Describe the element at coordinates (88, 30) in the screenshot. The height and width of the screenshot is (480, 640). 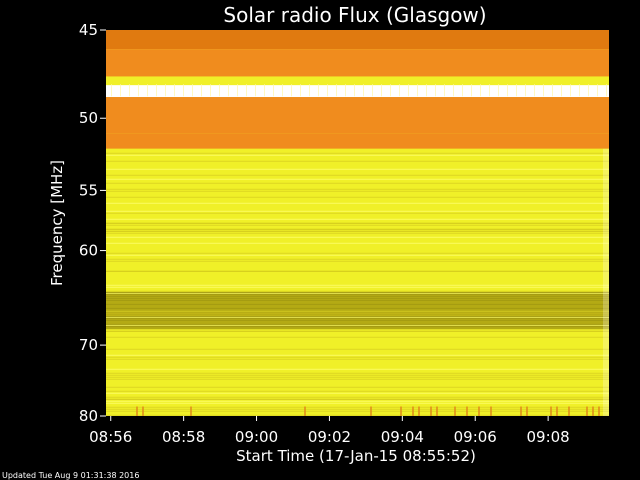
I see `y-tick-label: 45` at that location.